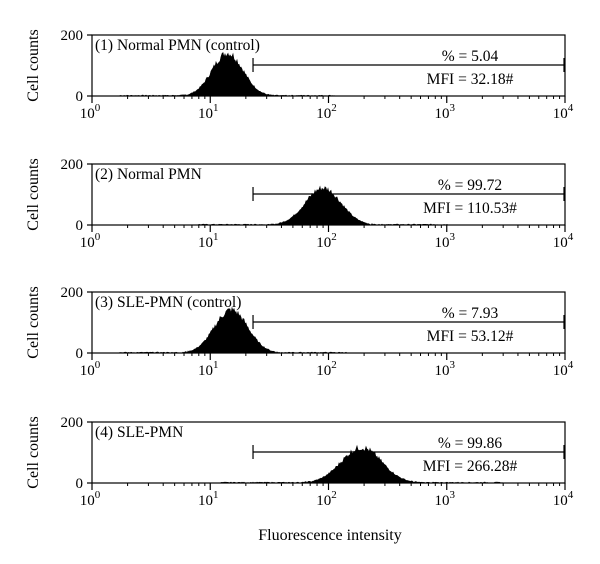 This screenshot has width=600, height=564. I want to click on gate-mfi-label: MFI = 32.18#, so click(470, 79).